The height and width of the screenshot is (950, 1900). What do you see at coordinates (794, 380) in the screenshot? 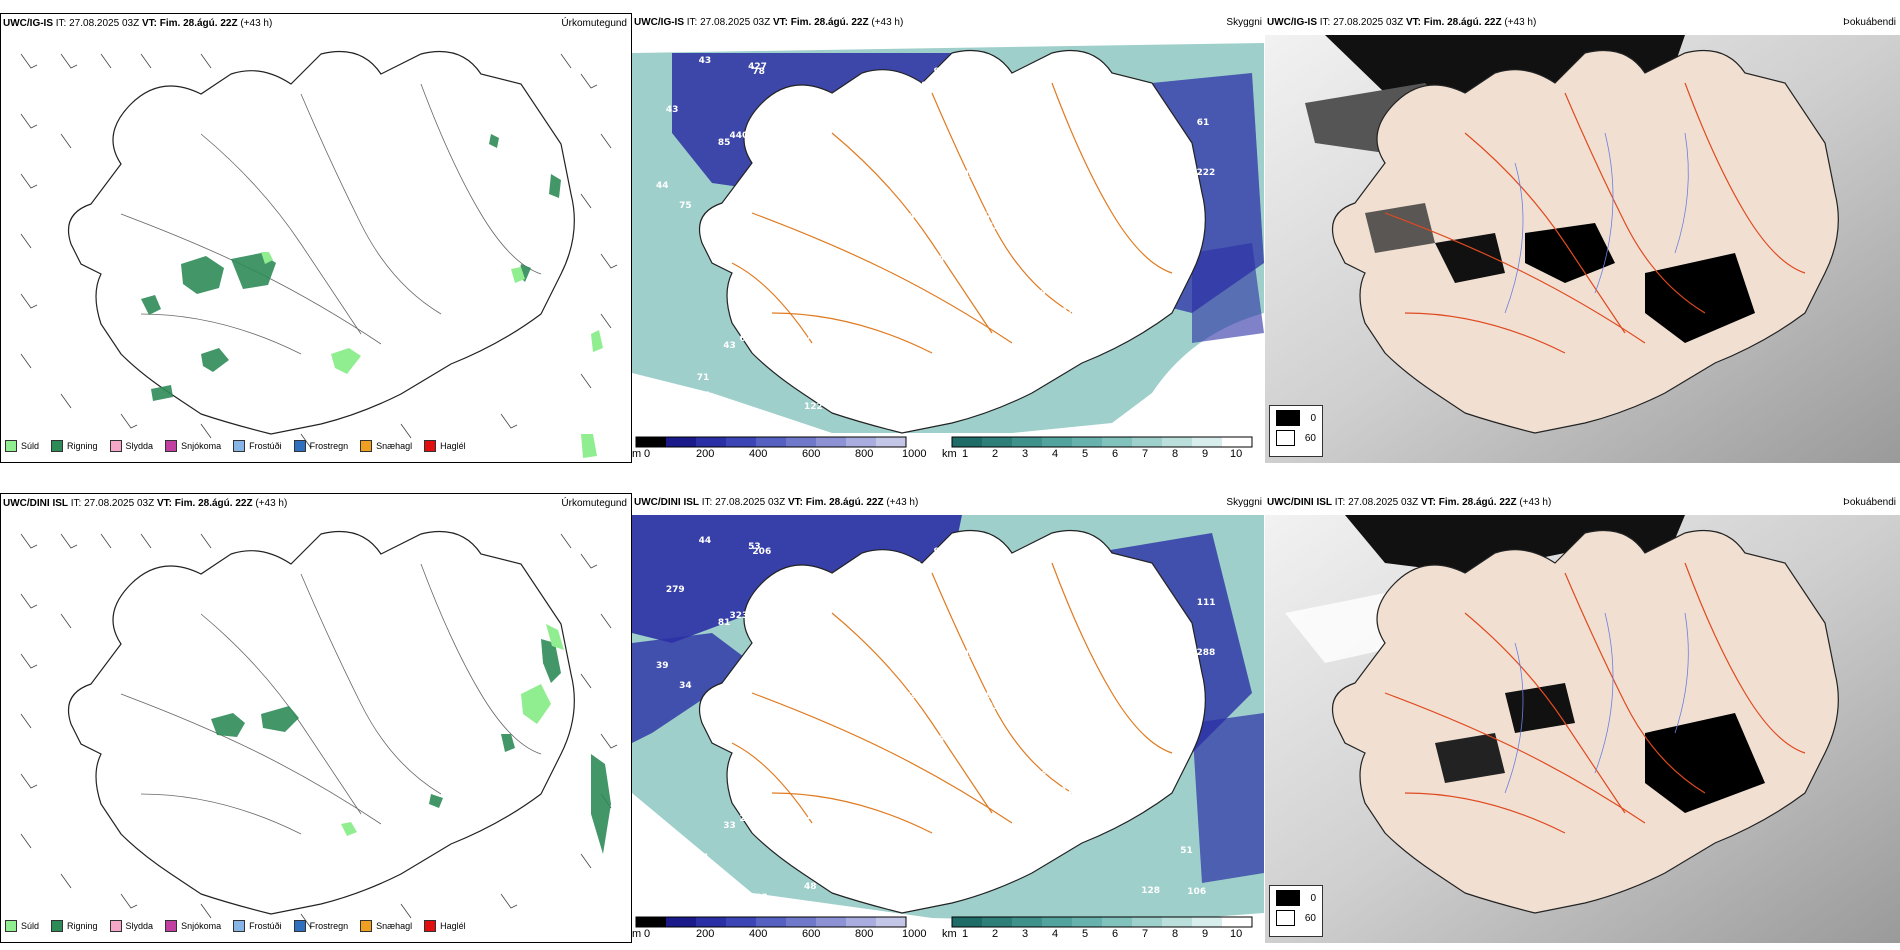
I see `cloud-base-label: 62` at bounding box center [794, 380].